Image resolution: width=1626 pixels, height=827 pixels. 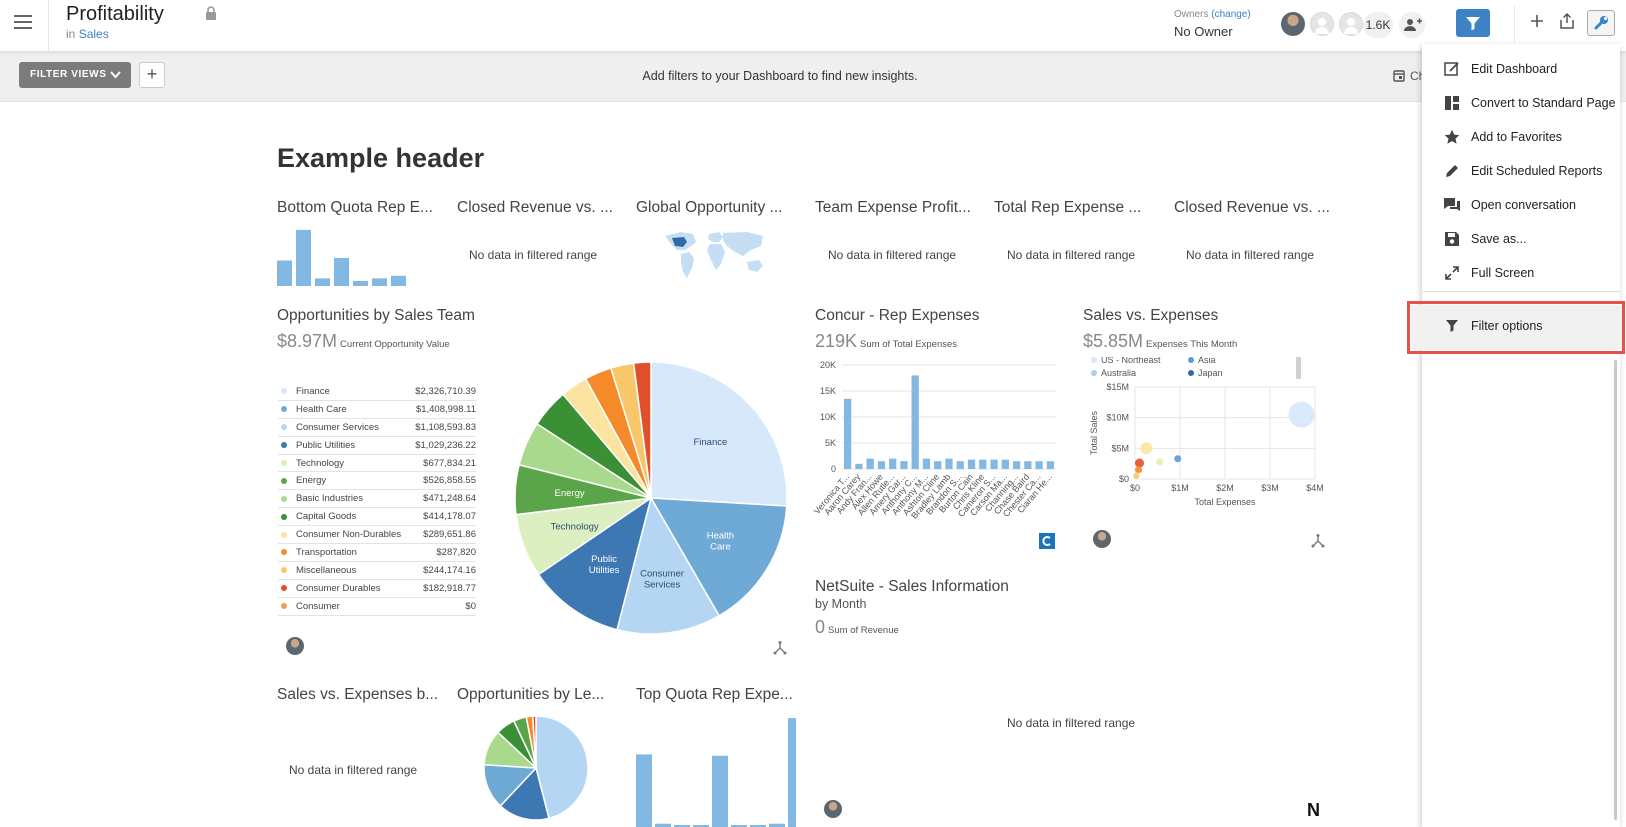 I want to click on widget-title: Sales vs. Expenses, so click(x=1151, y=315).